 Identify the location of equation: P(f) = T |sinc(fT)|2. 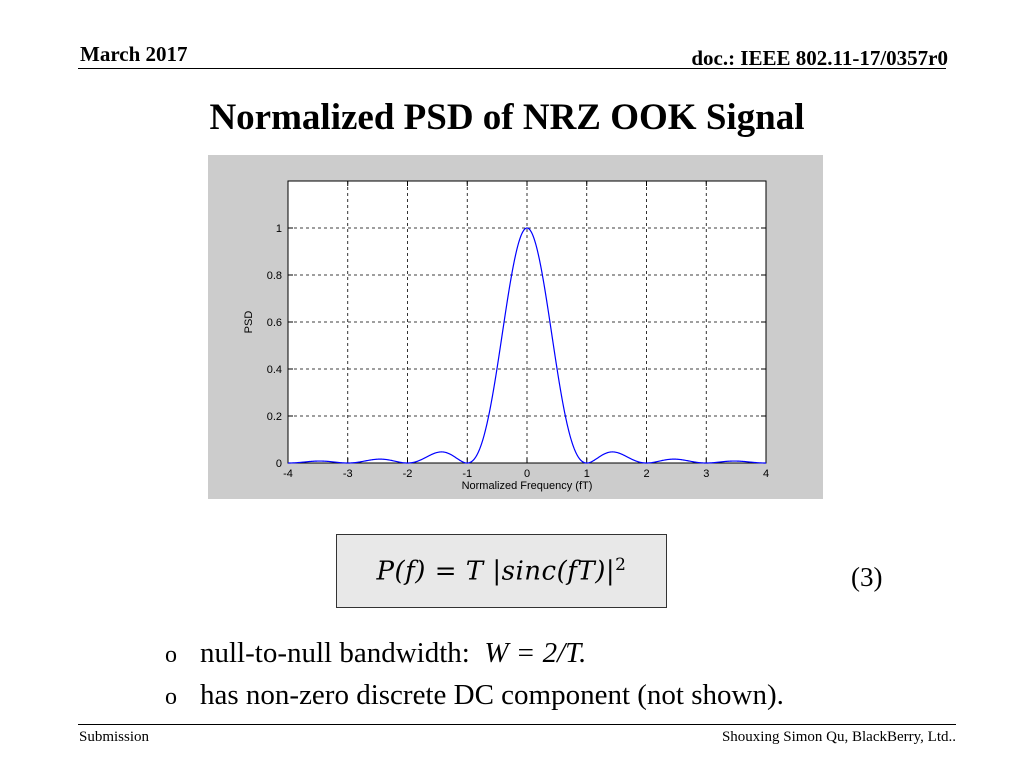
(501, 571).